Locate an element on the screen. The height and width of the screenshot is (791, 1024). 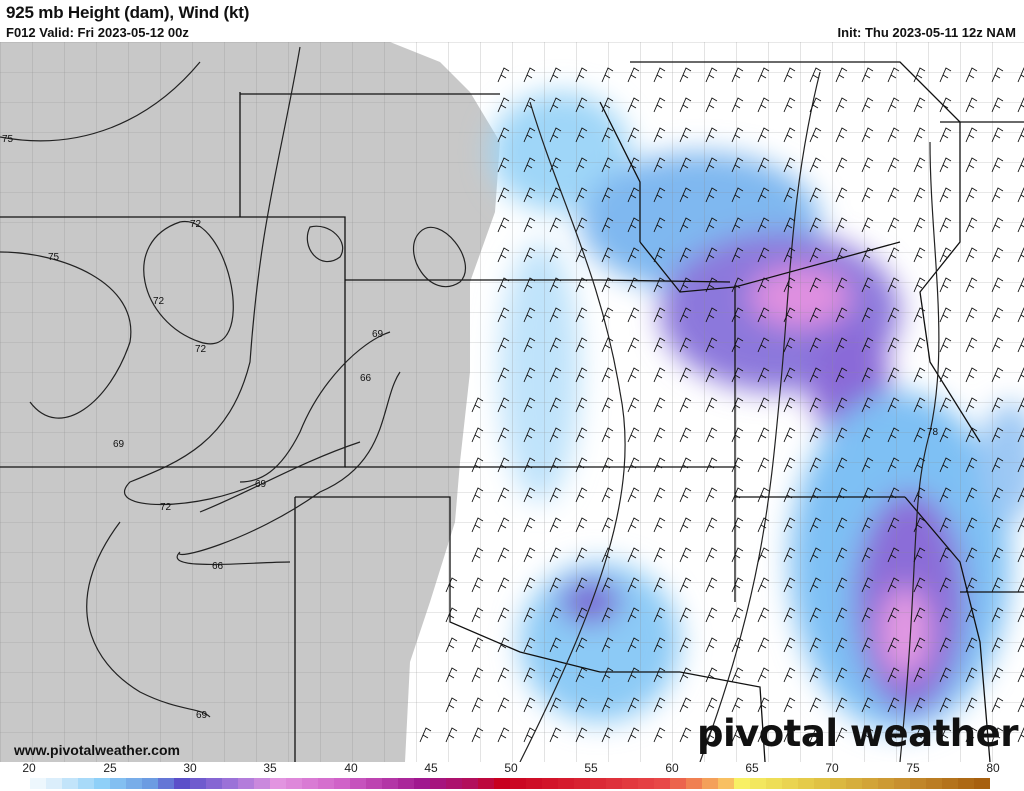
contour-label: 75 is located at coordinates (54, 257).